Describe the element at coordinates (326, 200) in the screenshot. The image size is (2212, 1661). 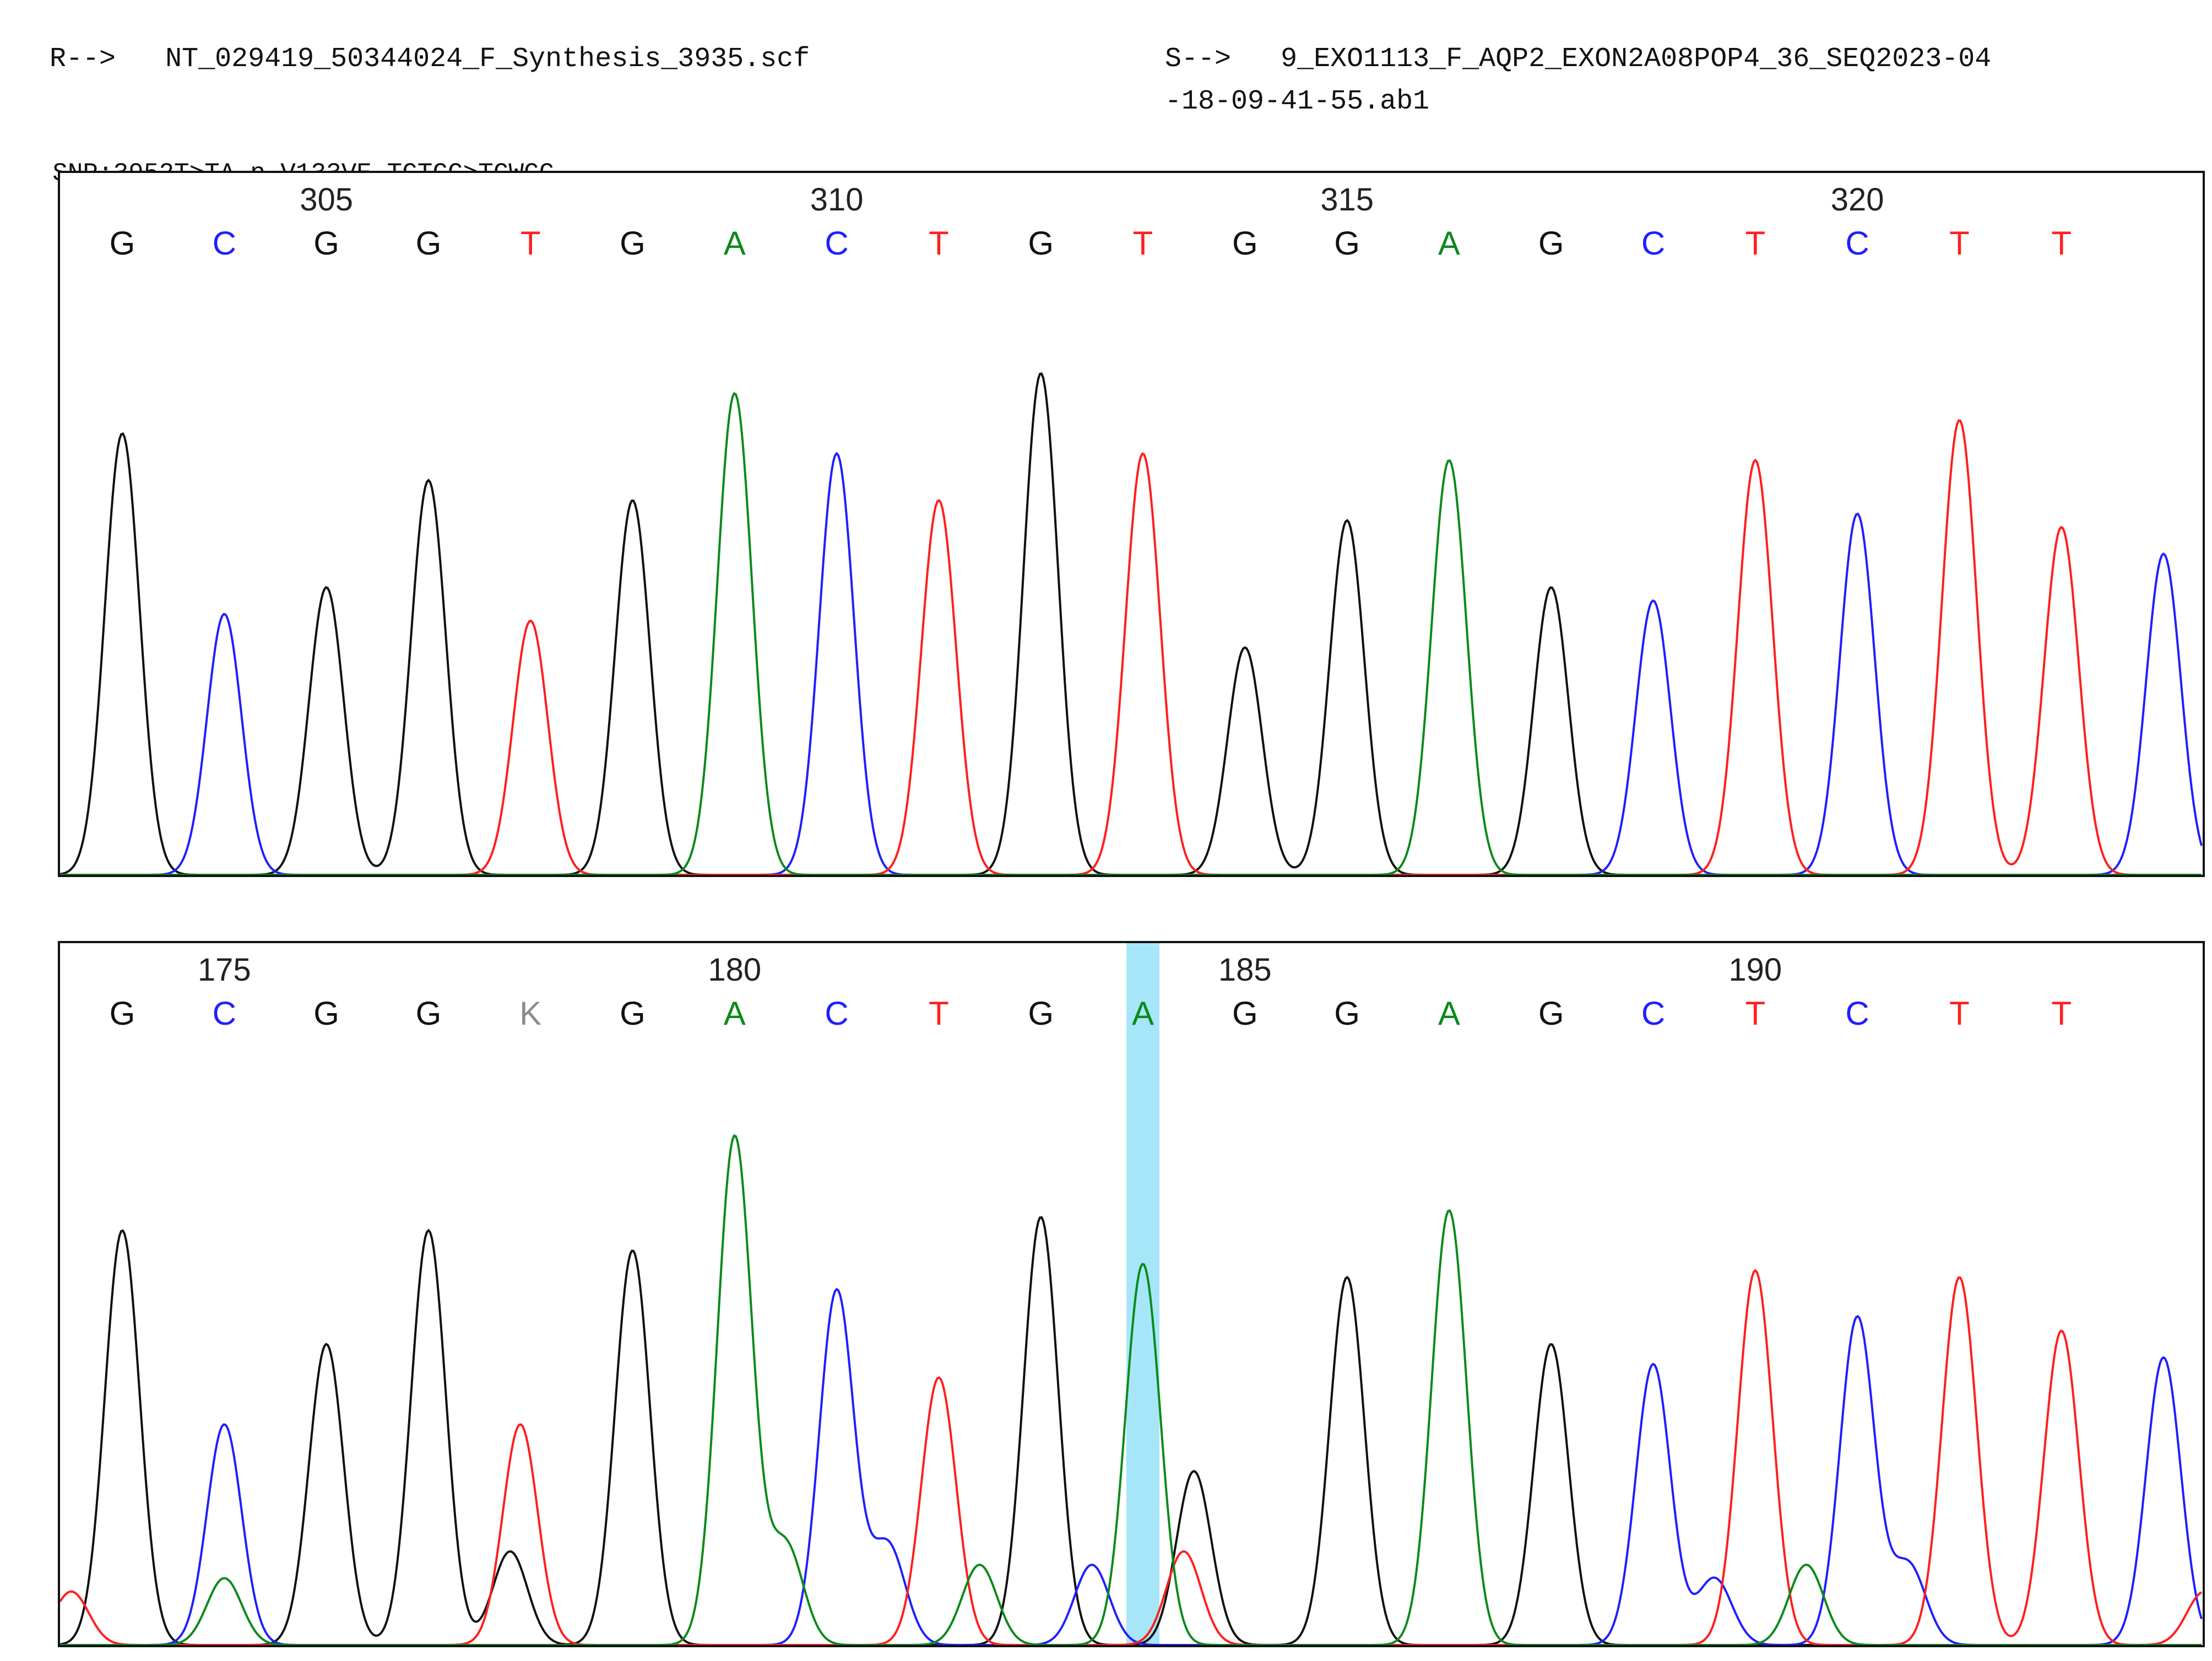
I see `position-label: 305` at that location.